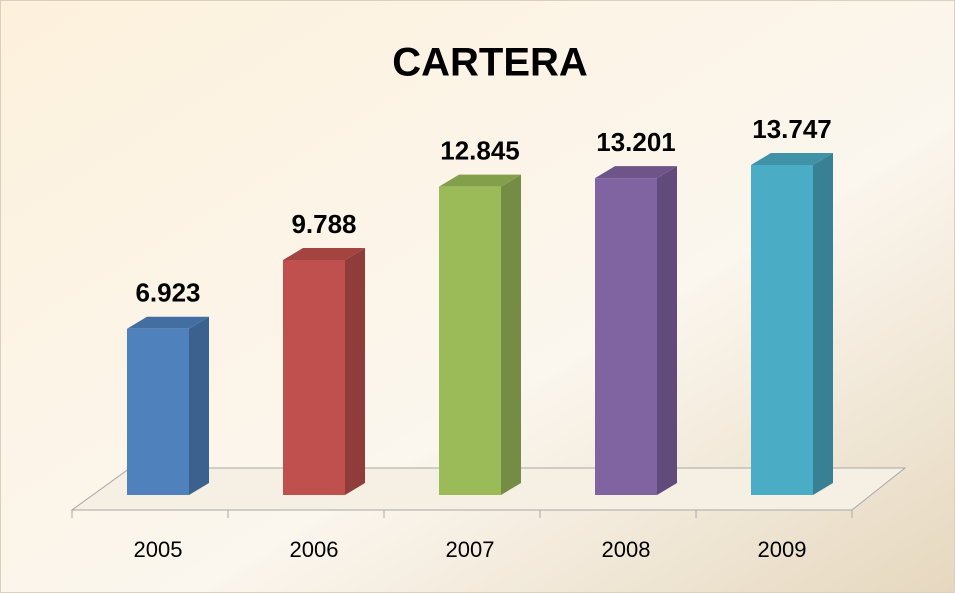 This screenshot has width=955, height=593. I want to click on x-tick-label: 2008, so click(626, 549).